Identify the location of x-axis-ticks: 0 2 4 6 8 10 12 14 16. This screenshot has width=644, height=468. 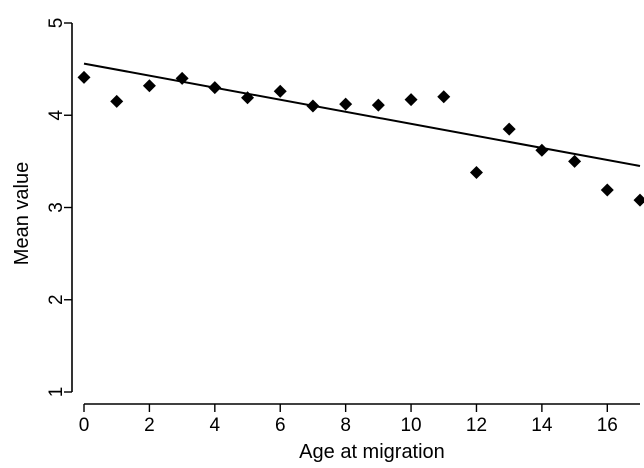
(348, 420).